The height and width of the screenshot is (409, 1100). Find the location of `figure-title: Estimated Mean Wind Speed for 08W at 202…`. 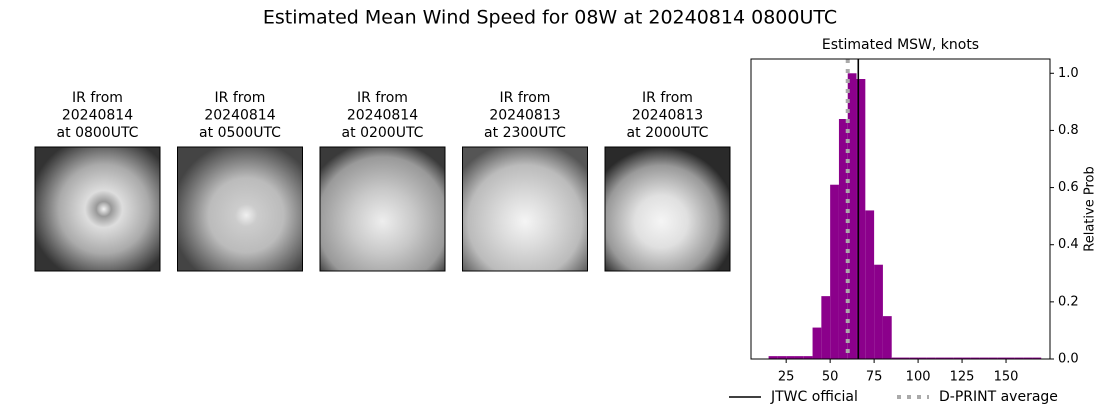

figure-title: Estimated Mean Wind Speed for 08W at 202… is located at coordinates (550, 18).